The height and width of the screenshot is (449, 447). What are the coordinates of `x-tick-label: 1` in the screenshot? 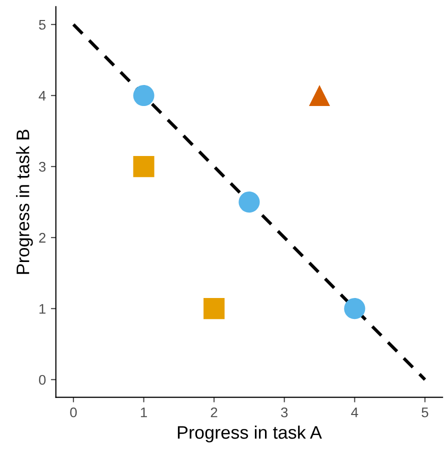 It's located at (143, 413).